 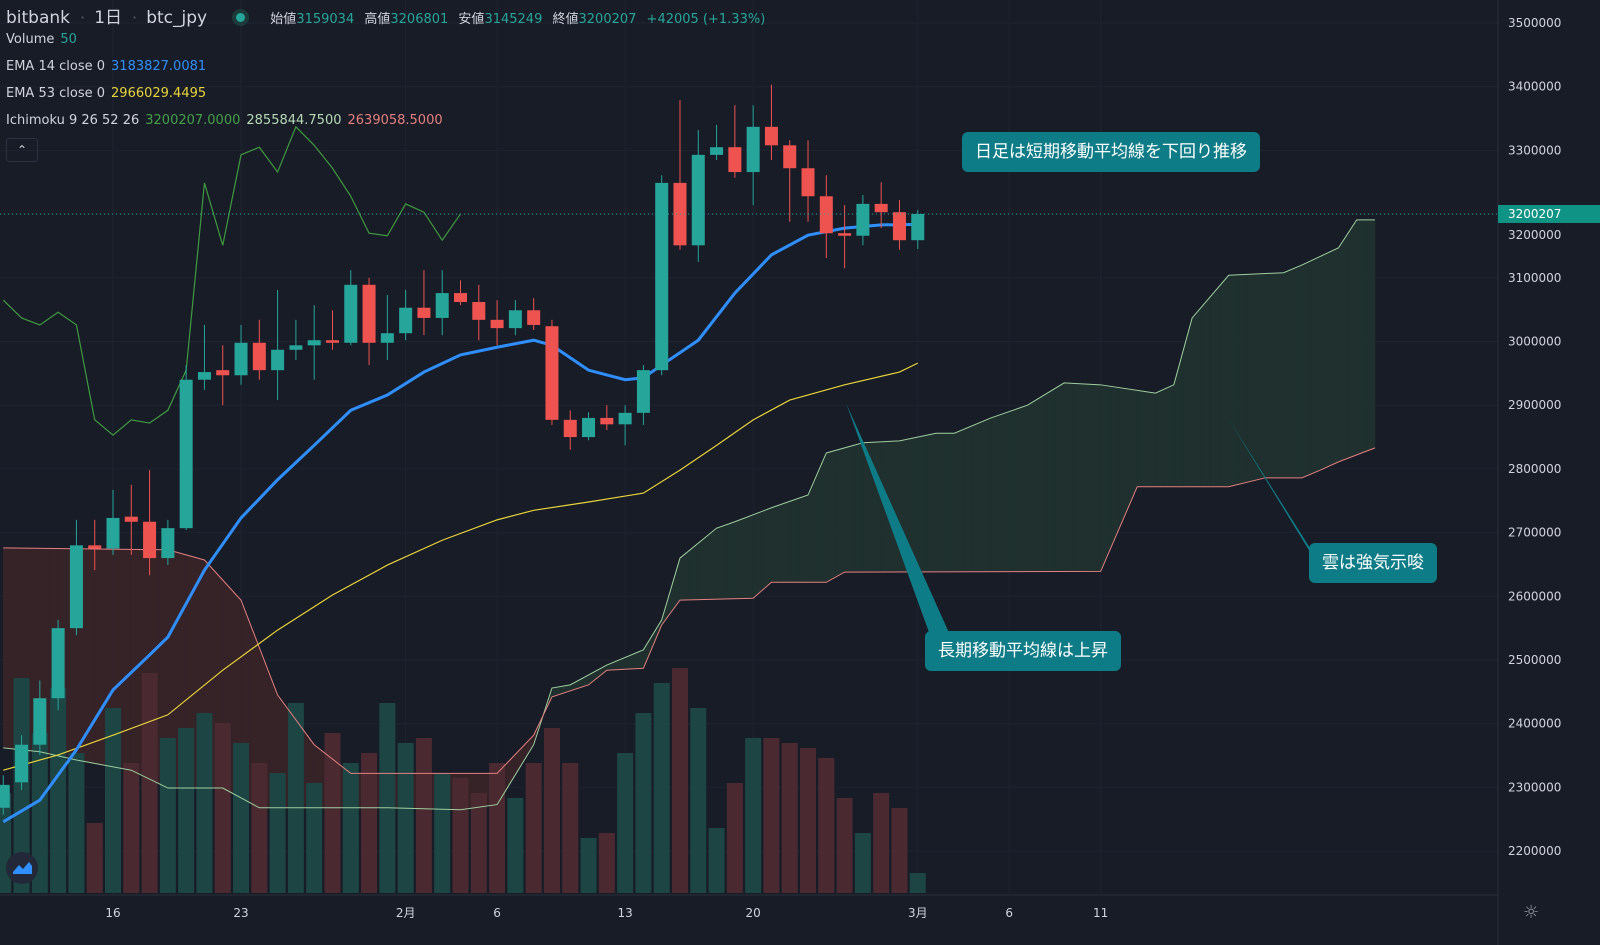 What do you see at coordinates (240, 913) in the screenshot?
I see `x-tick-label: 23` at bounding box center [240, 913].